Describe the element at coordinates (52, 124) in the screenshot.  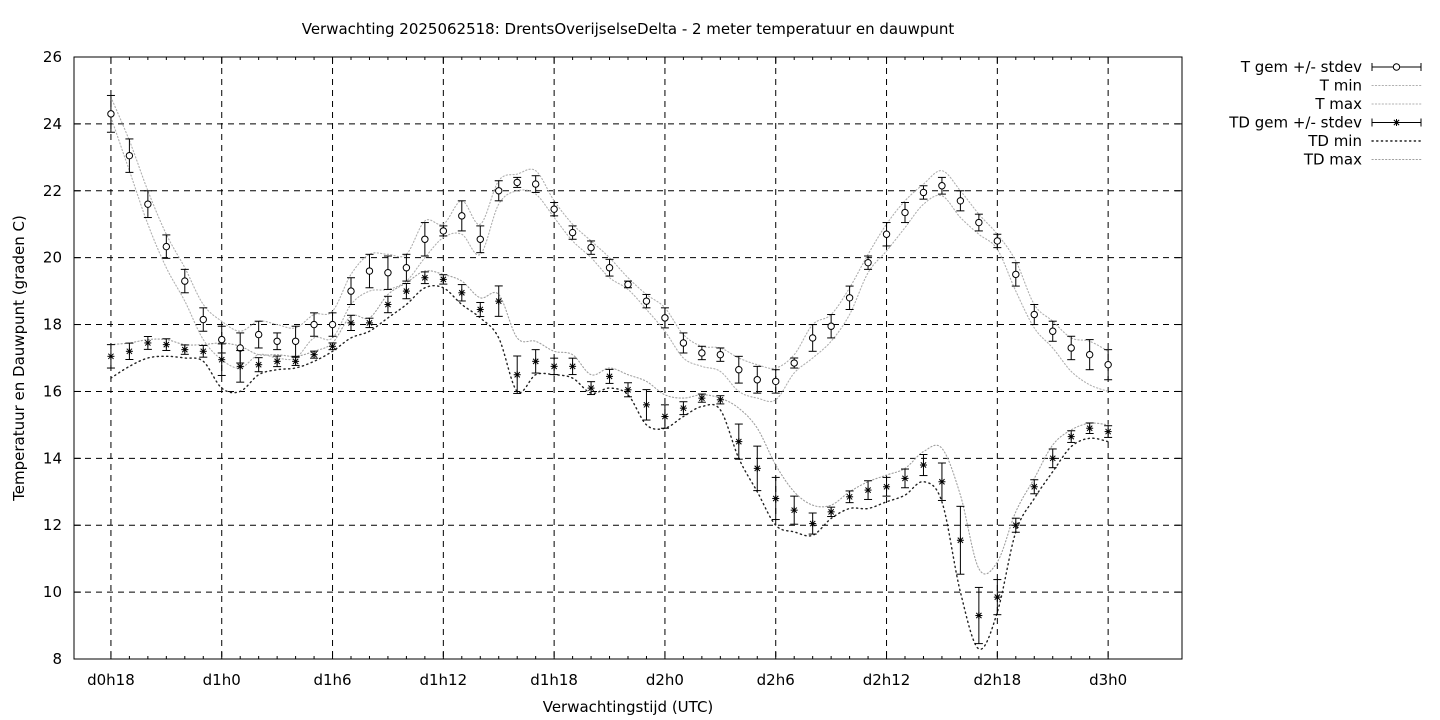
I see `y-tick-label: 24` at that location.